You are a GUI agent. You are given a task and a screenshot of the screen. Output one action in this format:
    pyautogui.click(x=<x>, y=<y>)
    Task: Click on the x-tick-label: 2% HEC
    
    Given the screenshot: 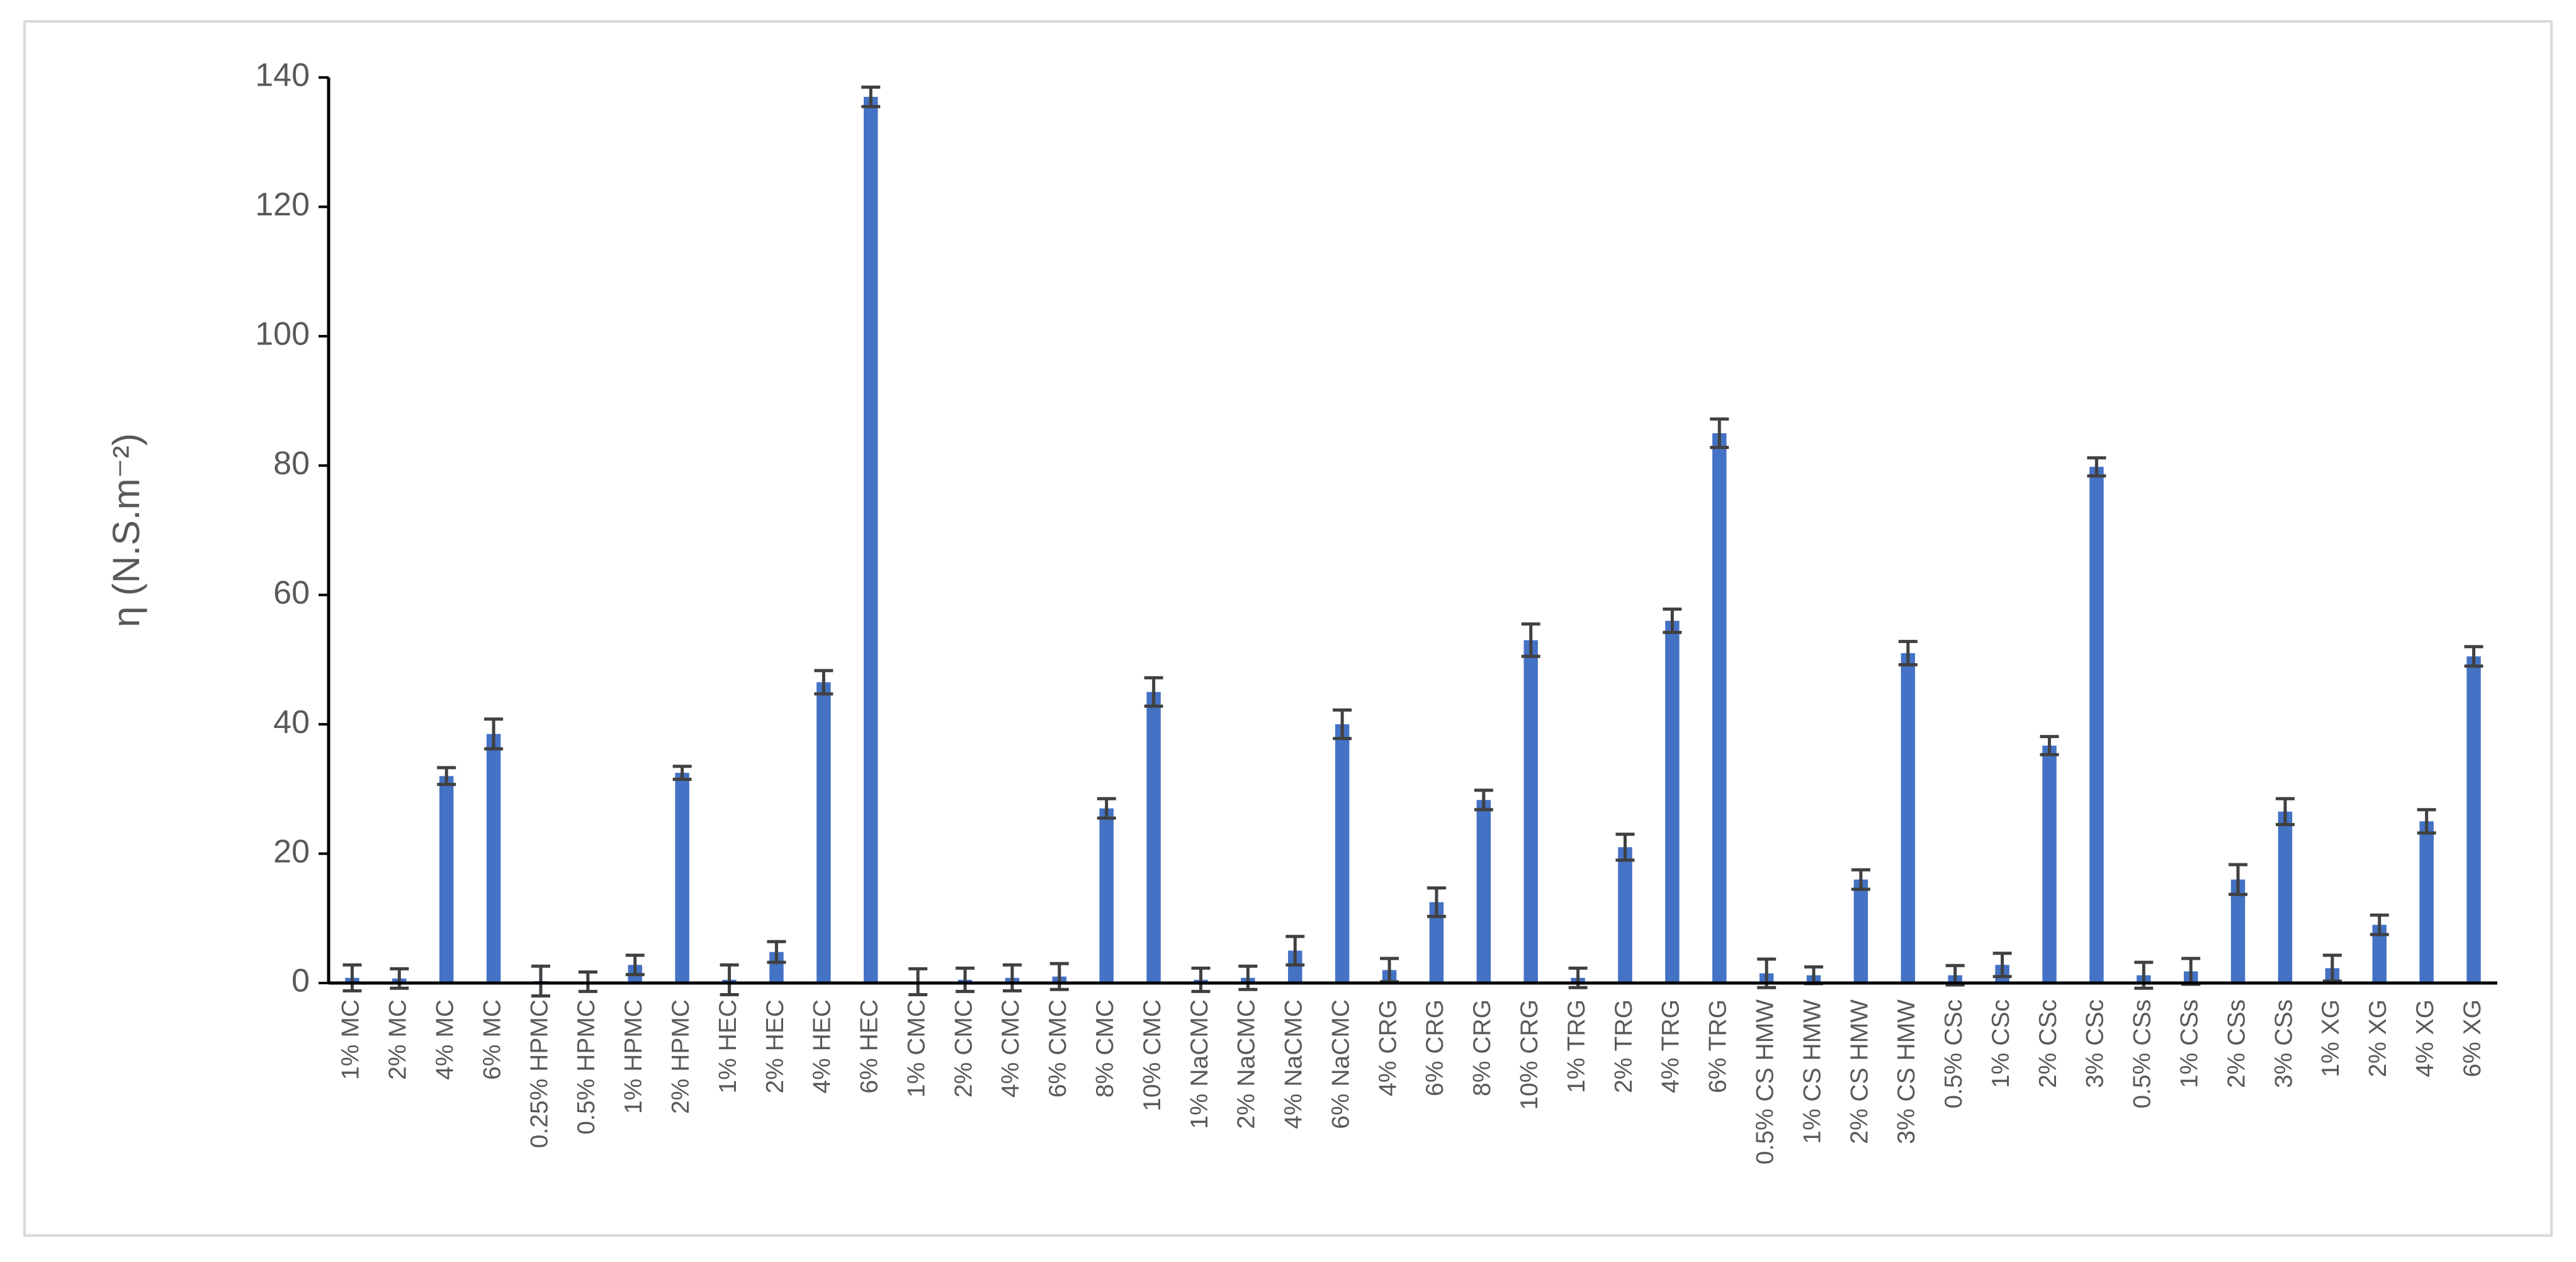 What is the action you would take?
    pyautogui.click(x=775, y=1046)
    